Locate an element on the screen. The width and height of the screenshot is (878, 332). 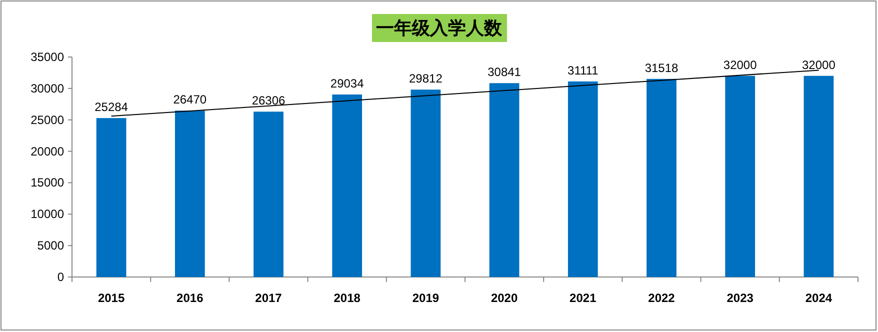
y-tick-label: 35000 is located at coordinates (47, 57).